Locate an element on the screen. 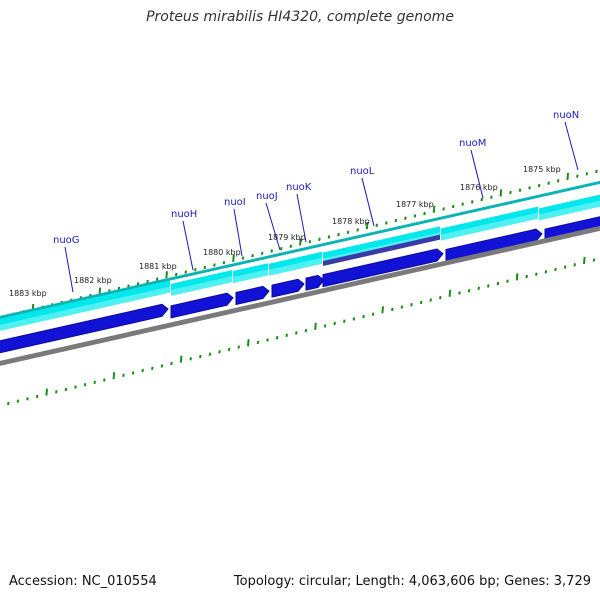 This screenshot has height=600, width=600. gene-label-nuoK: nuoK is located at coordinates (299, 187).